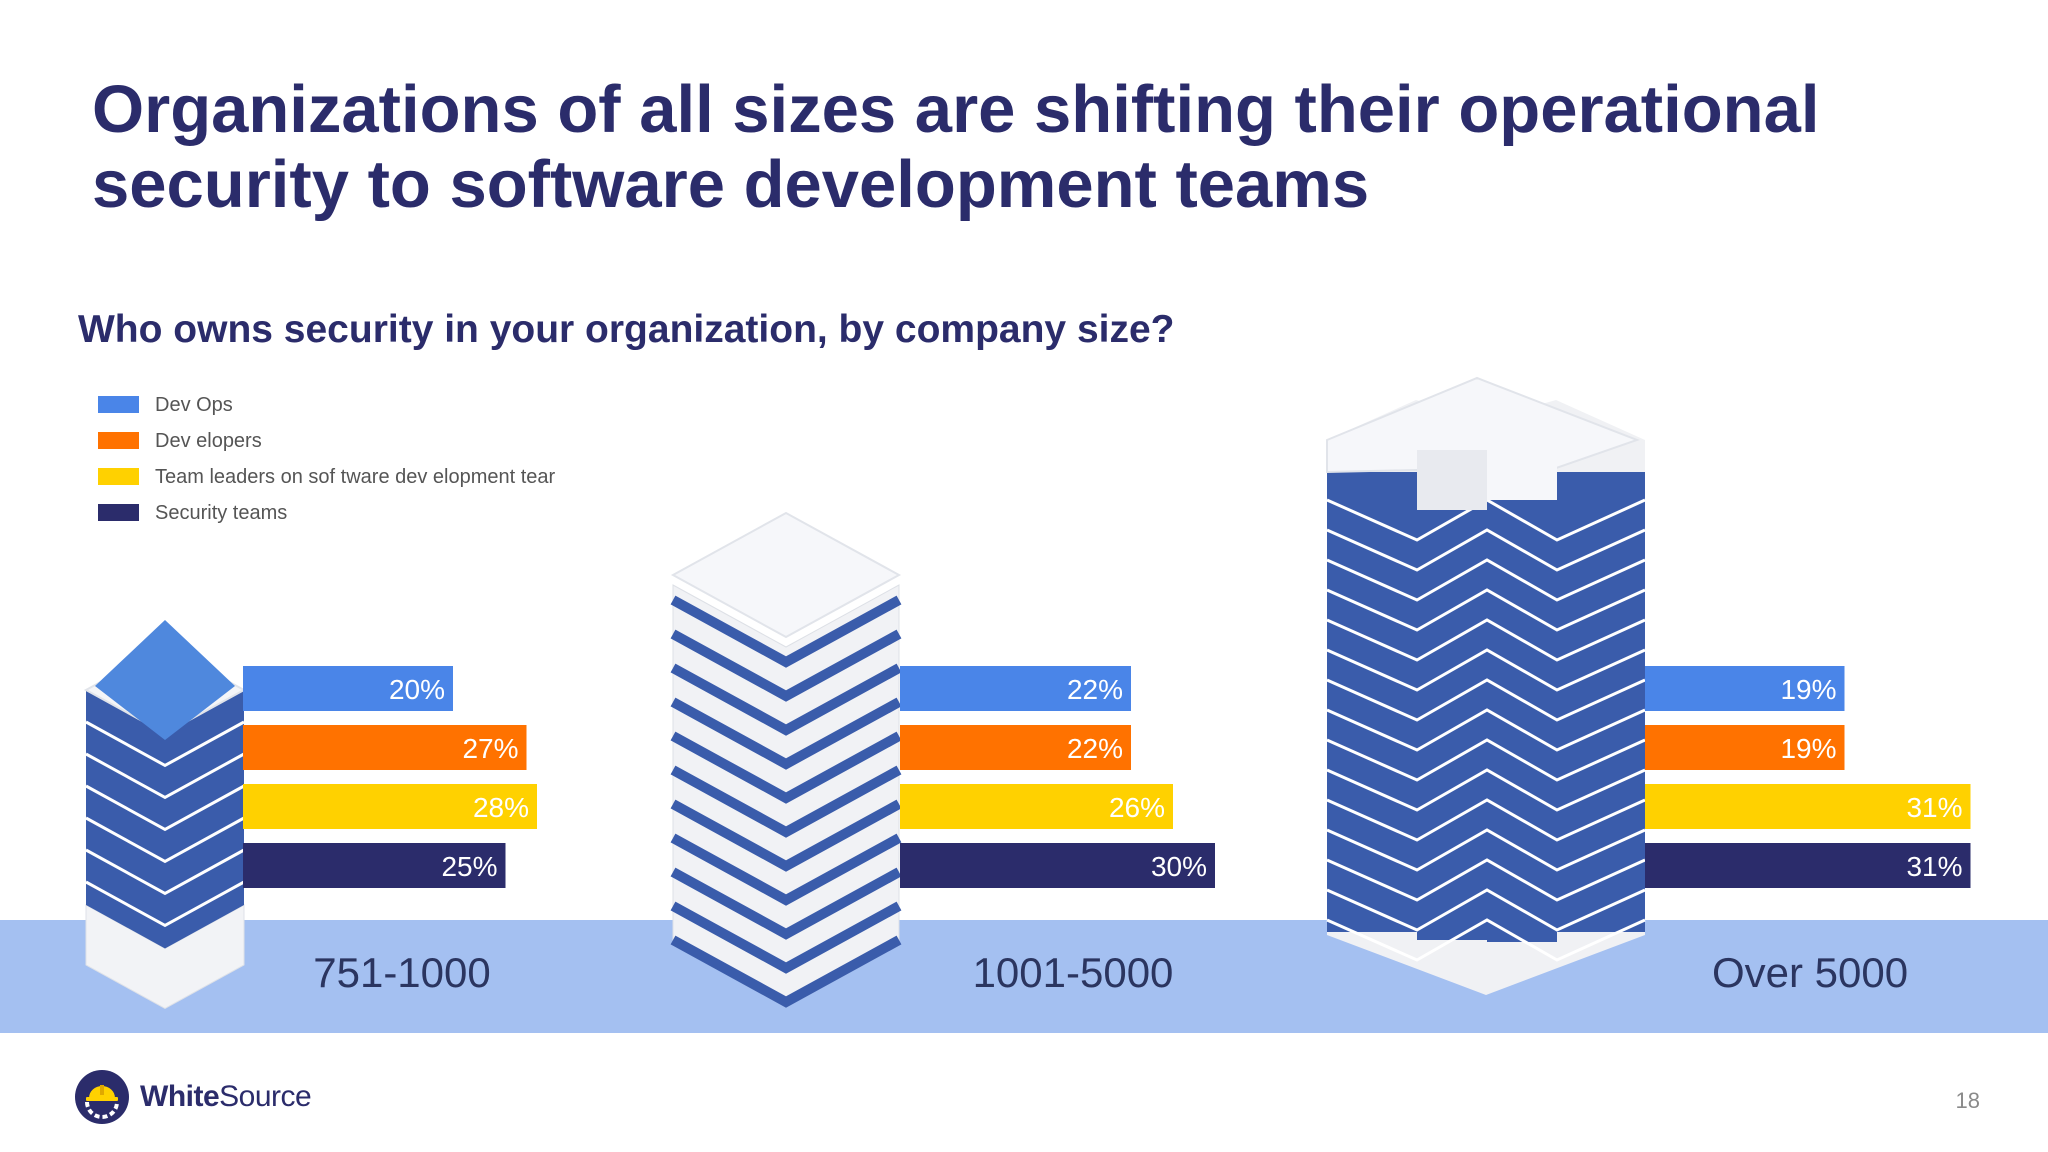 The width and height of the screenshot is (2048, 1152). What do you see at coordinates (1137, 807) in the screenshot?
I see `bar-label-1-2: 26%` at bounding box center [1137, 807].